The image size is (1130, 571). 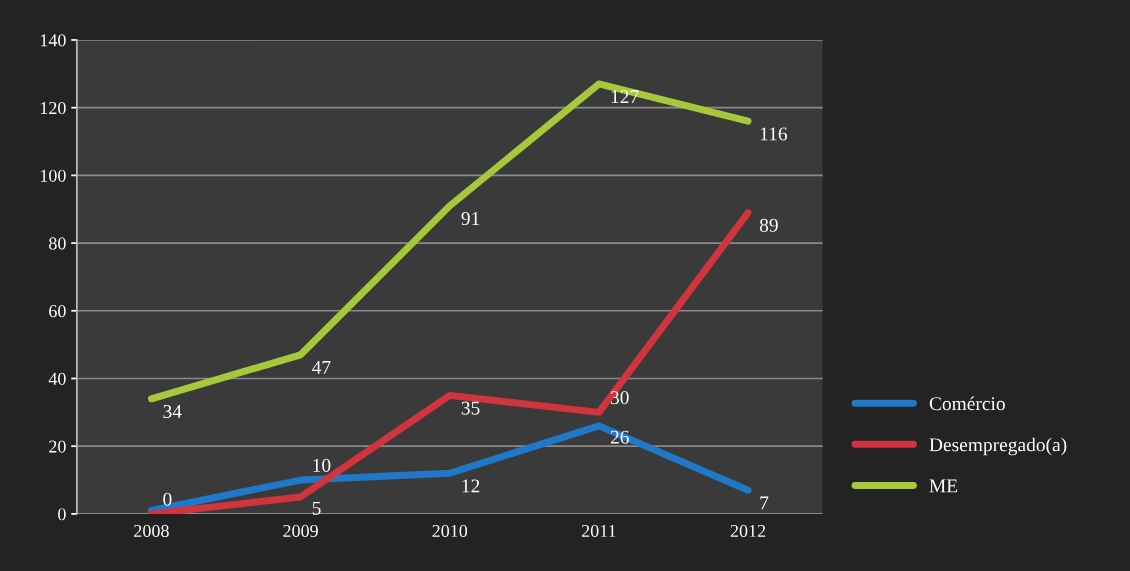 I want to click on data-label: 0, so click(x=167, y=499).